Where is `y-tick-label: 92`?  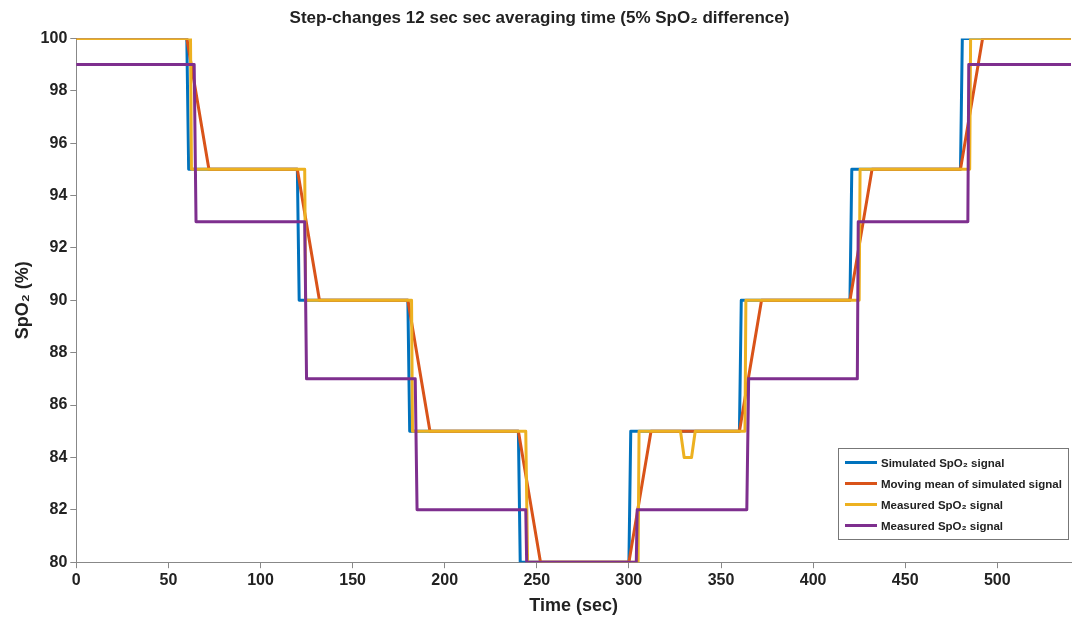
y-tick-label: 92 is located at coordinates (58, 247).